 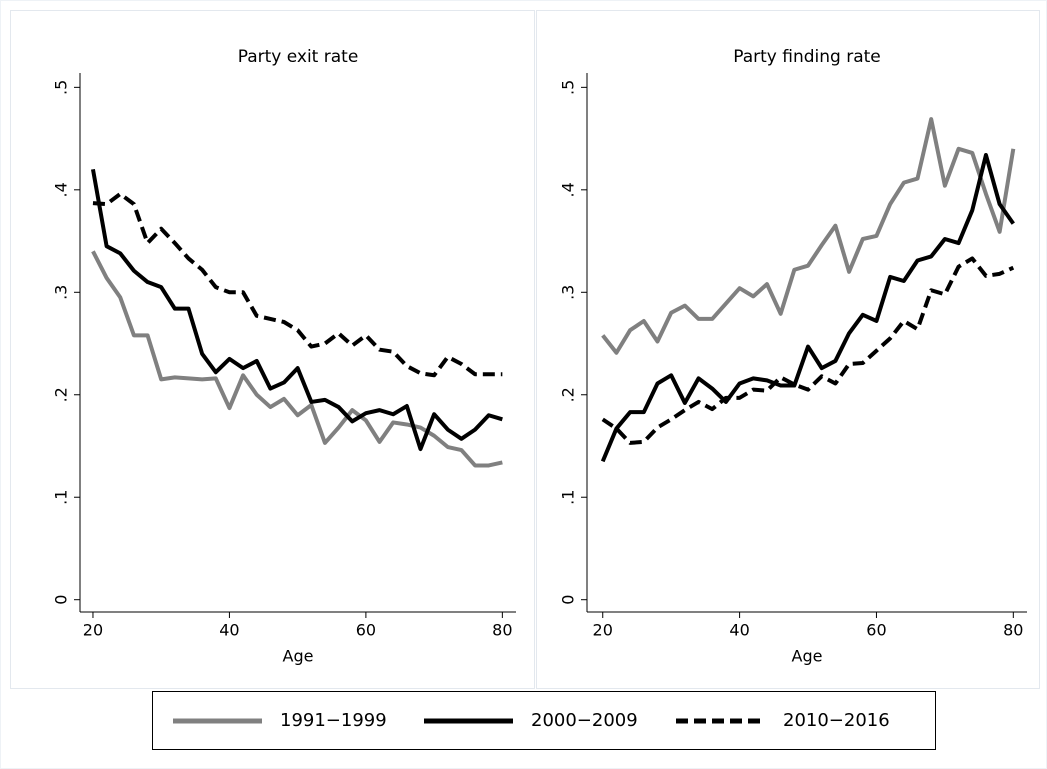 I want to click on legend-box, so click(x=544, y=720).